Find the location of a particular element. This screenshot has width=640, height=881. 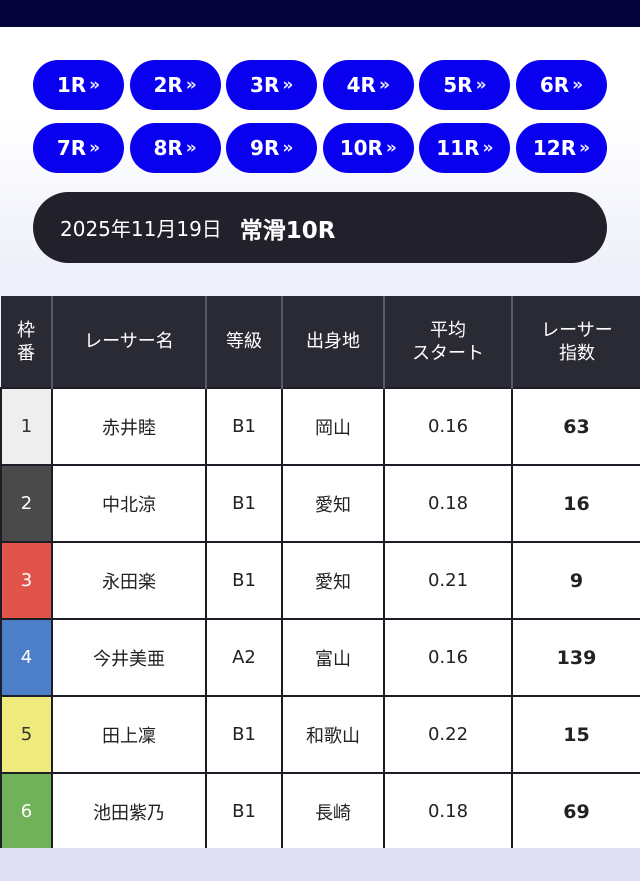

frame-number-cell: 2 is located at coordinates (26, 503).